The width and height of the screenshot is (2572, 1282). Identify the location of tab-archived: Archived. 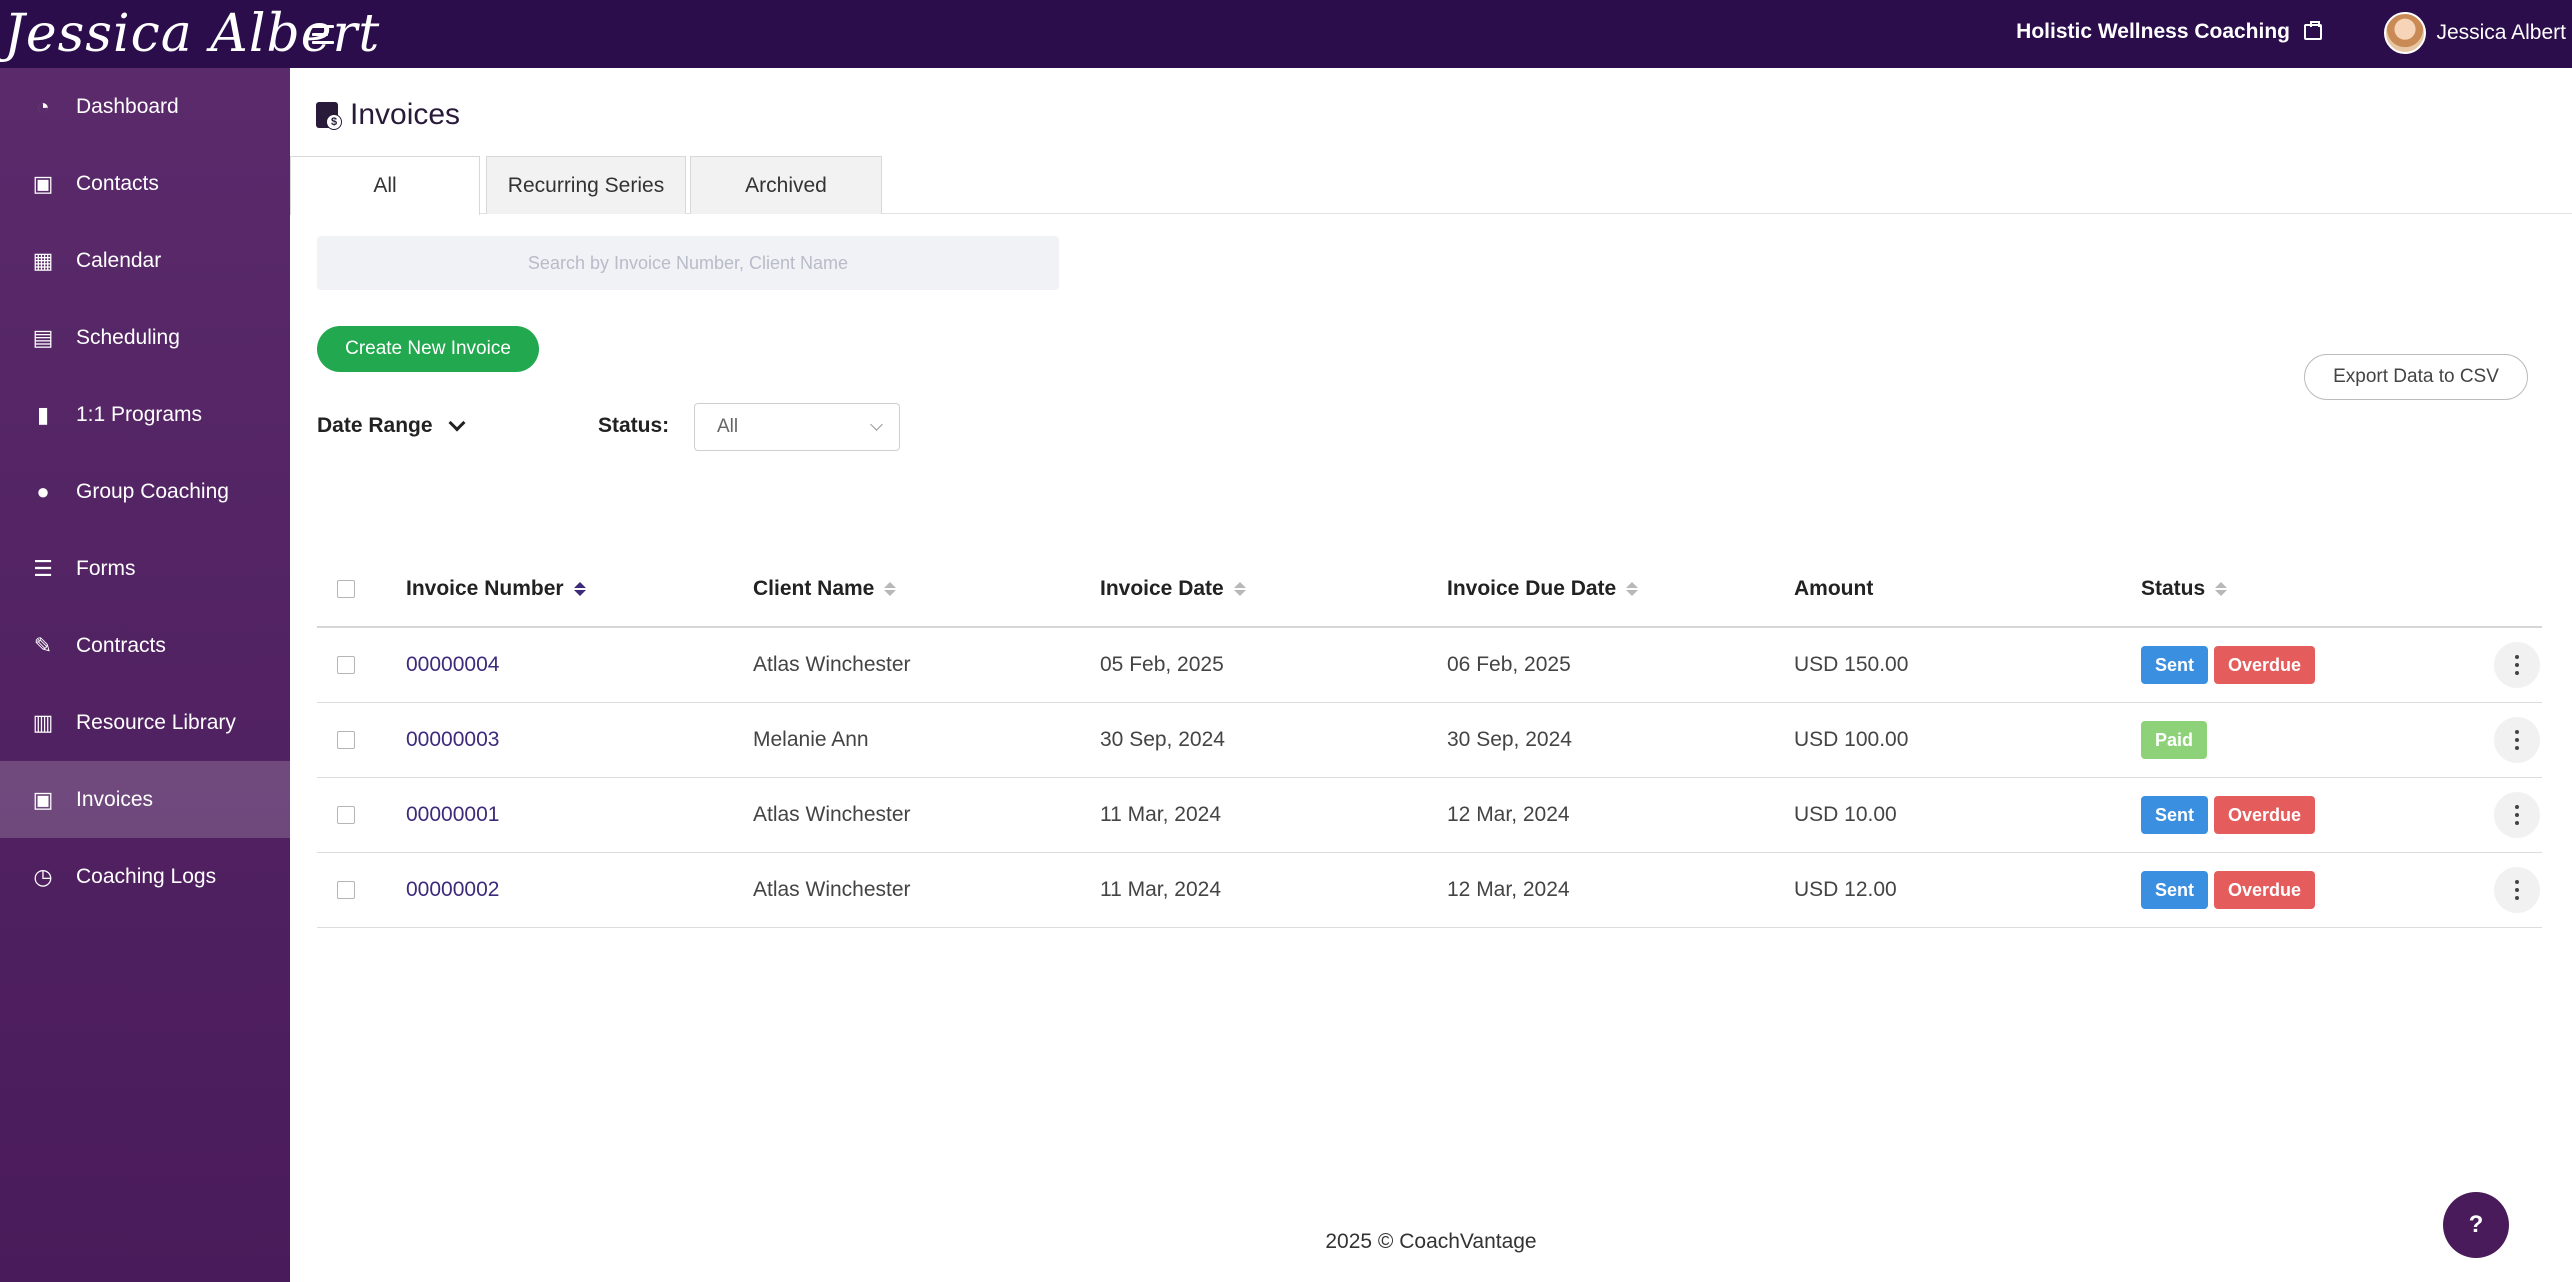
(786, 185).